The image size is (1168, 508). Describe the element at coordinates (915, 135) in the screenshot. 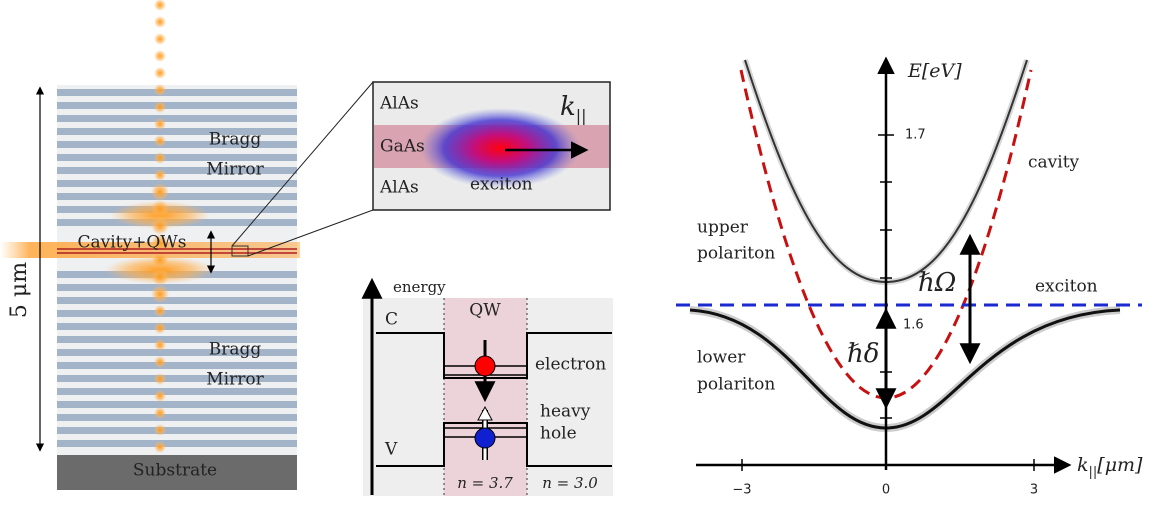

I see `tick-label: 1.7` at that location.